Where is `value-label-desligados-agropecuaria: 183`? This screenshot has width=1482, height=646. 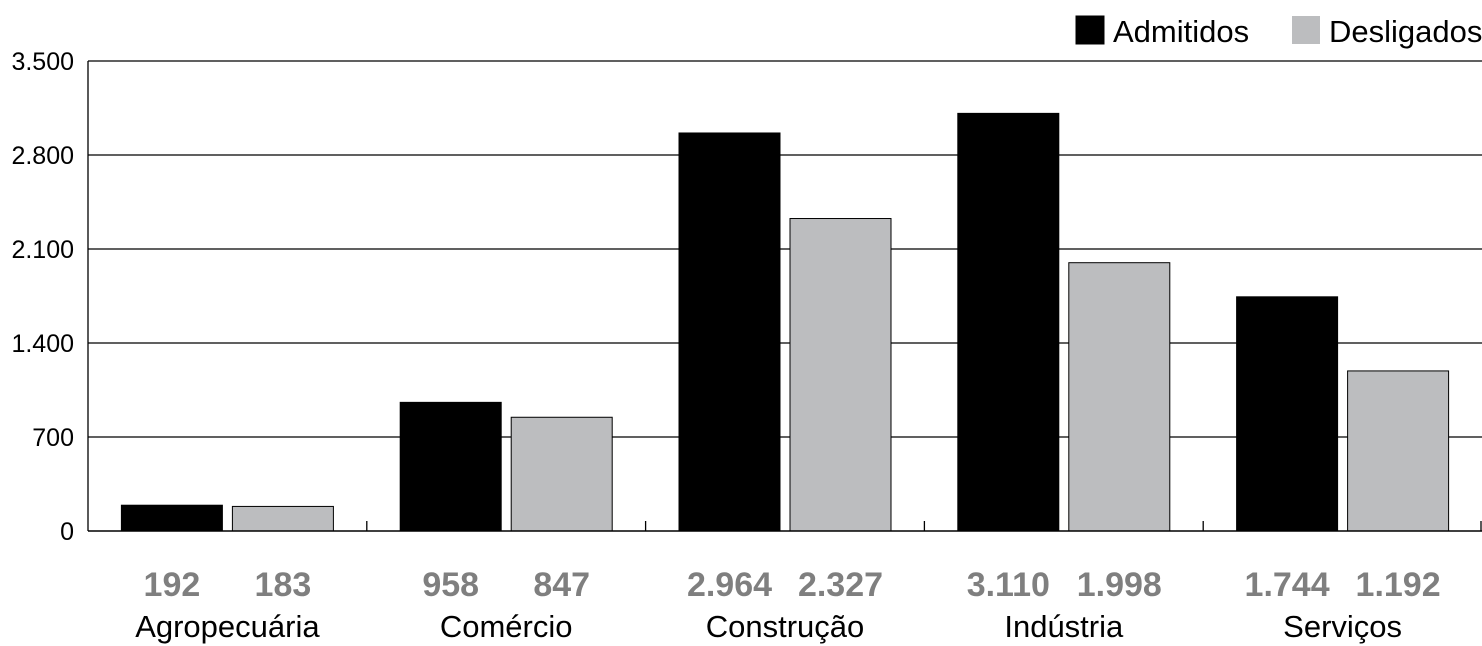
value-label-desligados-agropecuaria: 183 is located at coordinates (283, 585).